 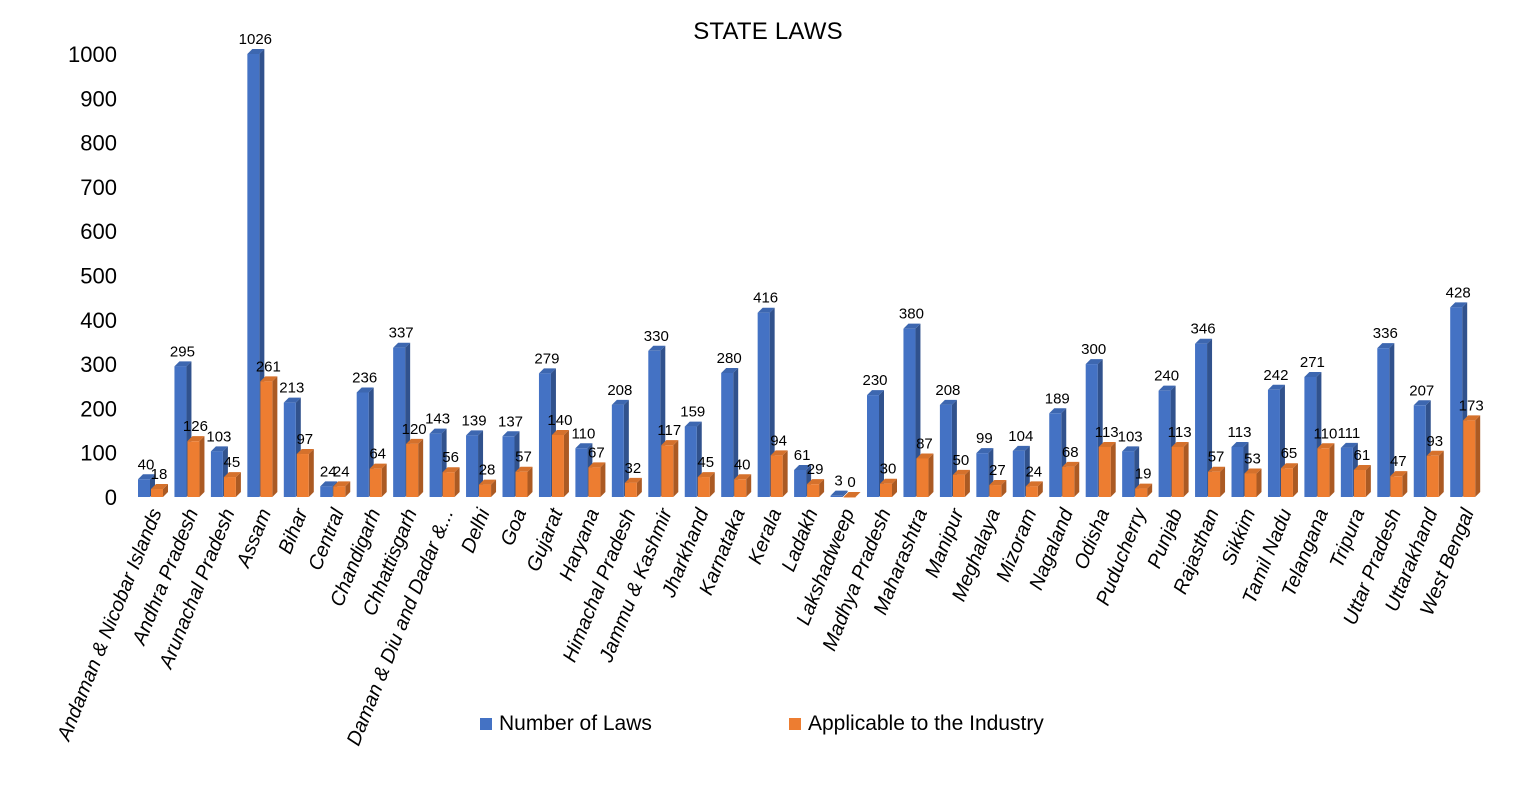 I want to click on data-label: 336, so click(x=1385, y=333).